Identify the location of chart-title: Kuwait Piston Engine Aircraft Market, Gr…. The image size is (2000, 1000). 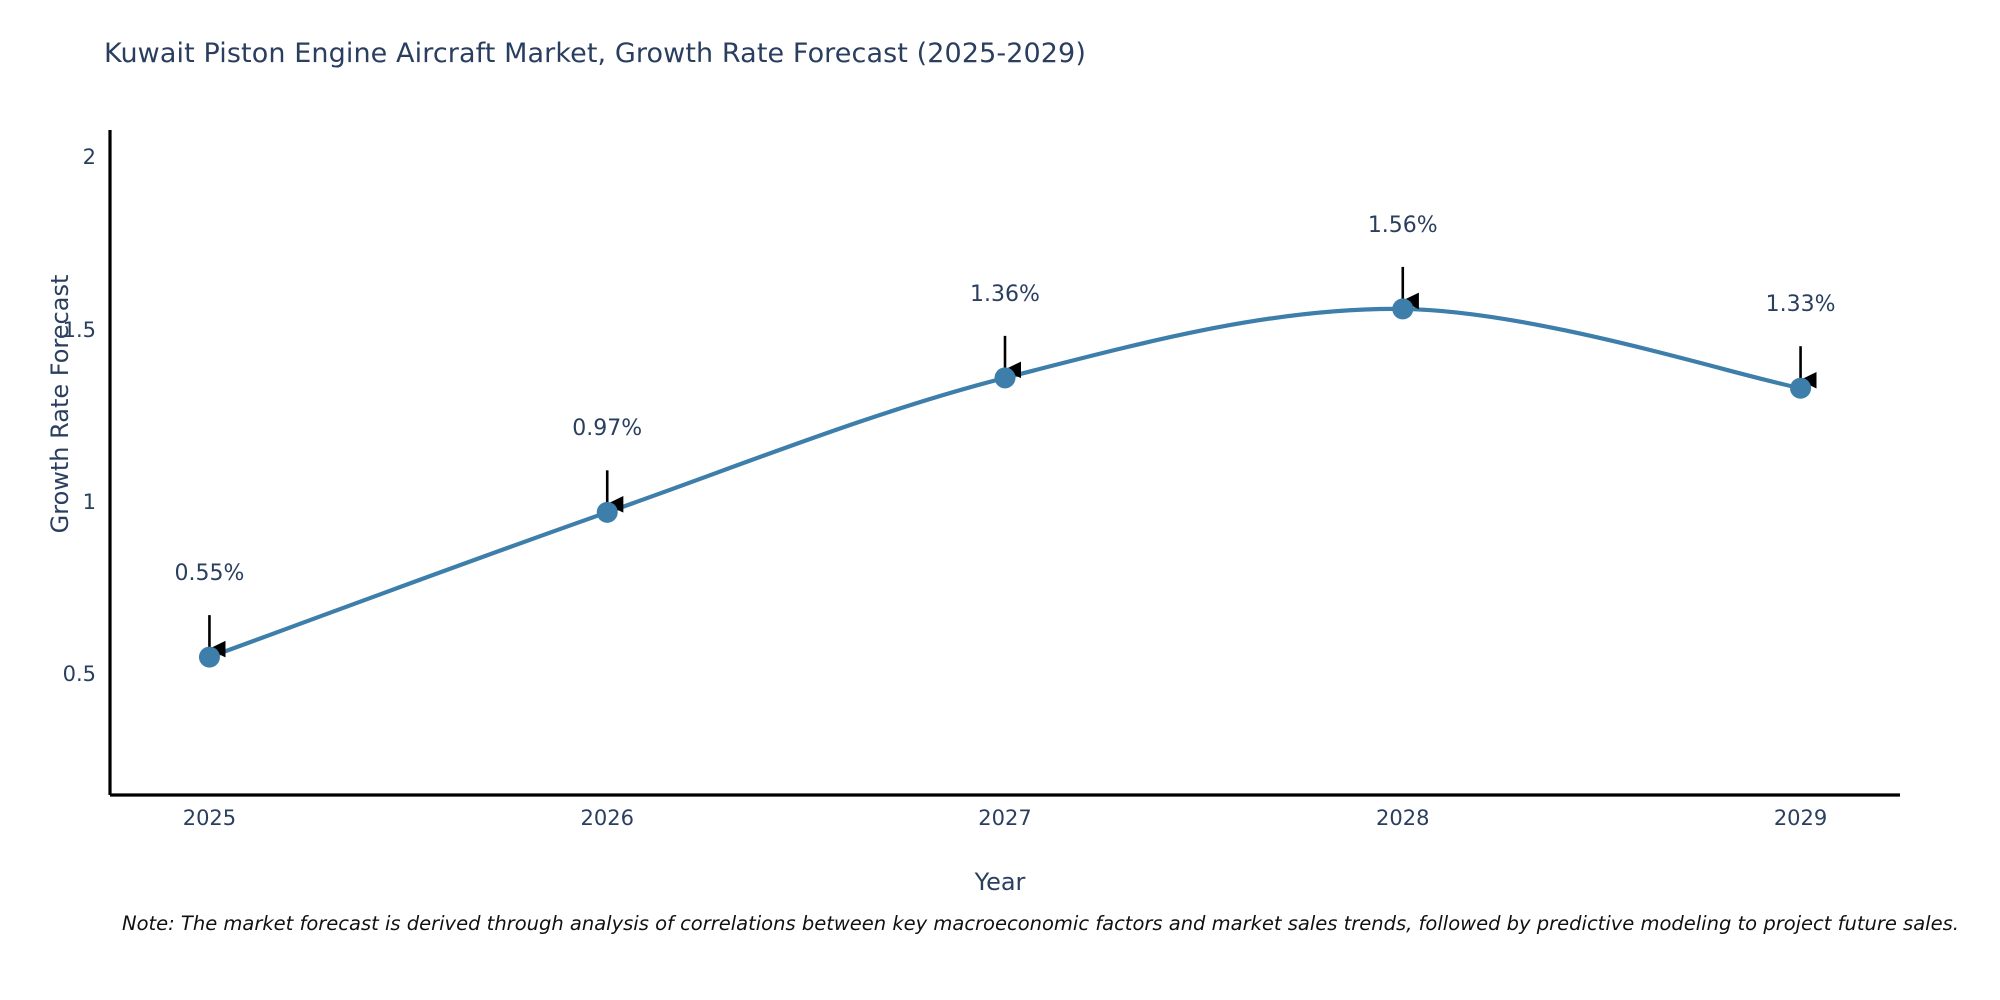
(595, 53).